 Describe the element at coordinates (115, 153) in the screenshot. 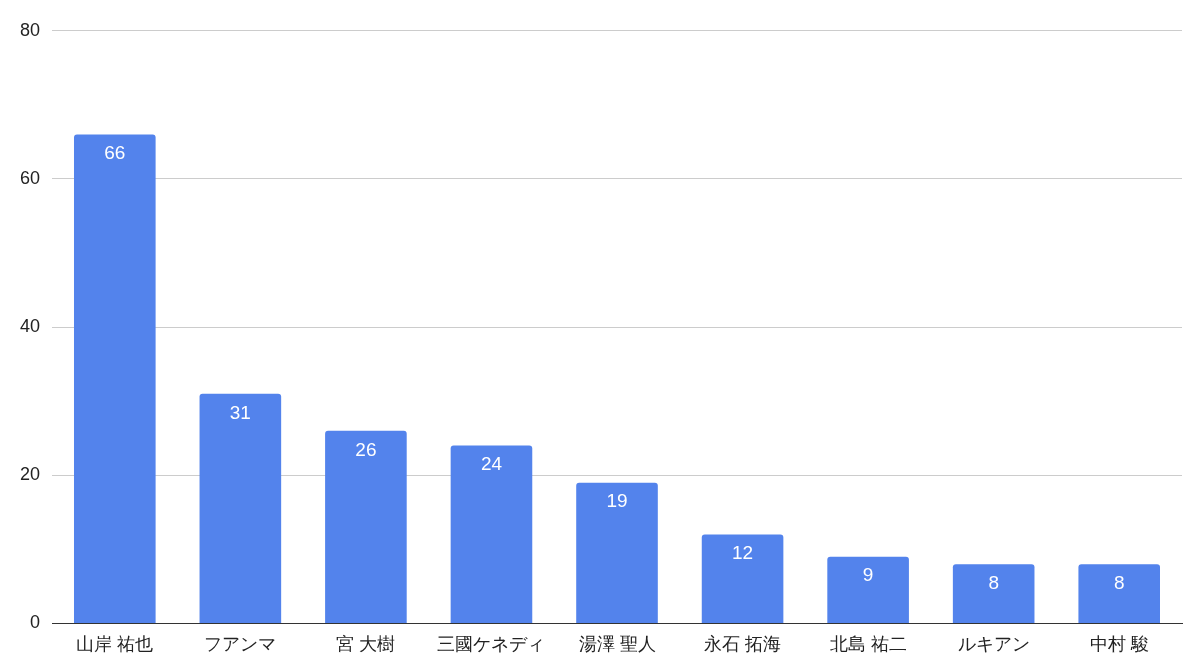

I see `data-label: 66` at that location.